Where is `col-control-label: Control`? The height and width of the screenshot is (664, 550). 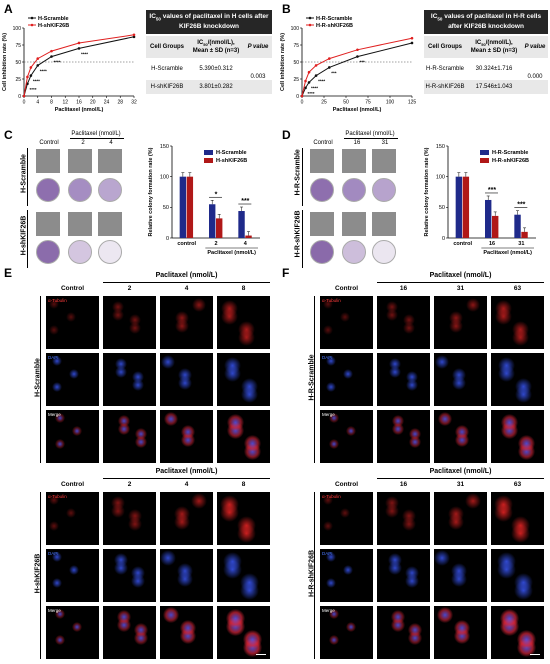
col-control-label: Control is located at coordinates (49, 143).